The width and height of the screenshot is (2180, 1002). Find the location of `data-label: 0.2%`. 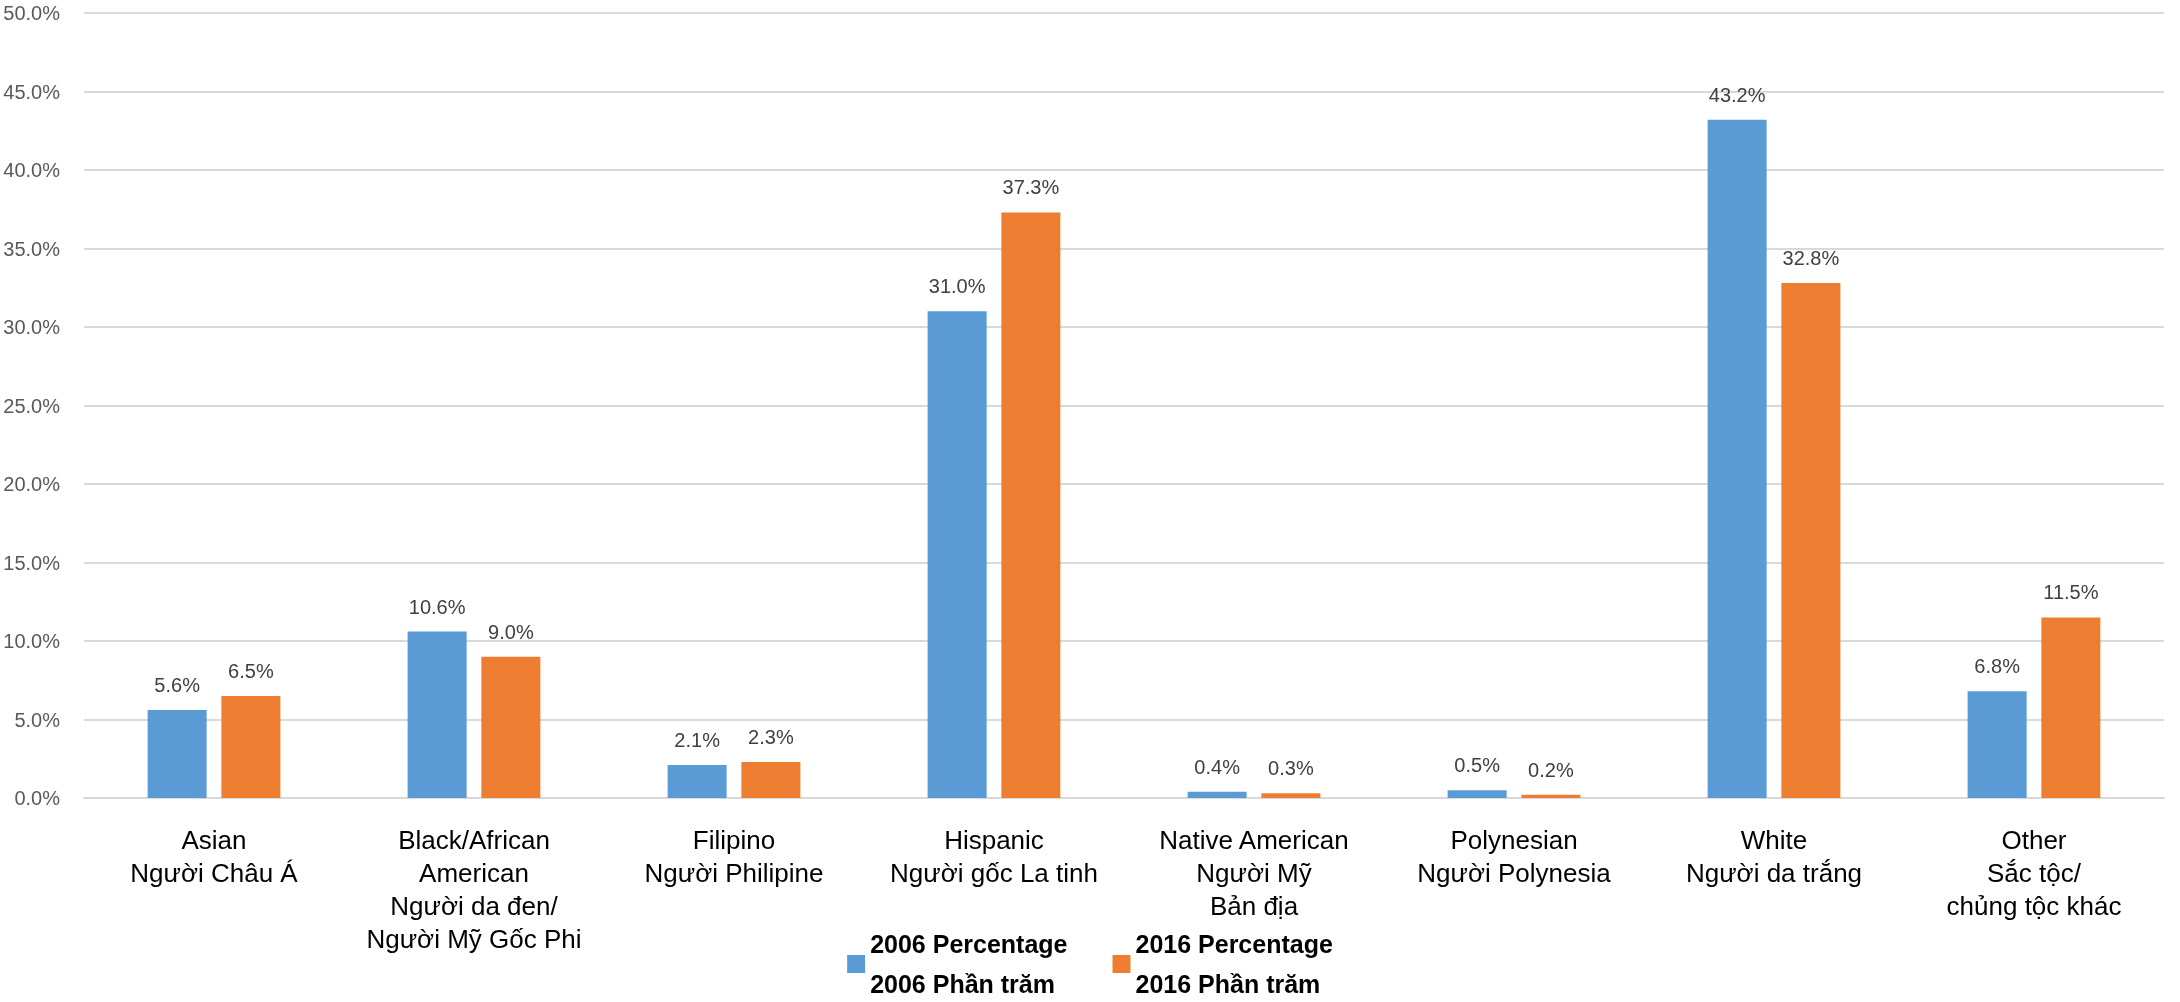

data-label: 0.2% is located at coordinates (1551, 769).